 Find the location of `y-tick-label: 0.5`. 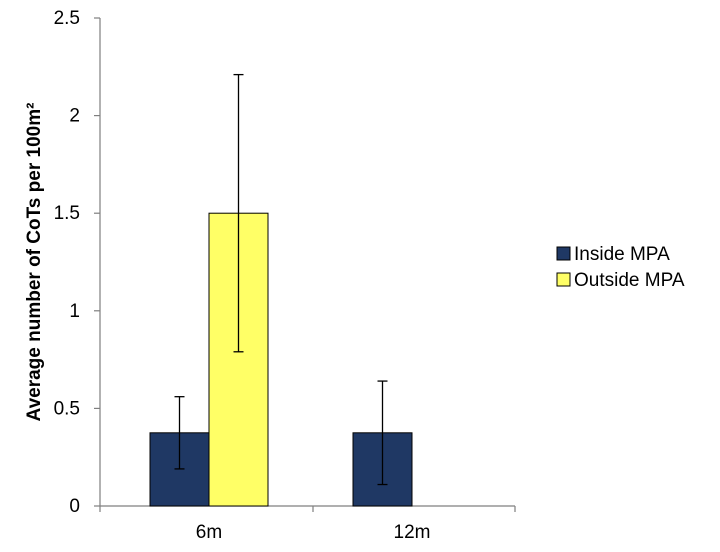

y-tick-label: 0.5 is located at coordinates (67, 408).